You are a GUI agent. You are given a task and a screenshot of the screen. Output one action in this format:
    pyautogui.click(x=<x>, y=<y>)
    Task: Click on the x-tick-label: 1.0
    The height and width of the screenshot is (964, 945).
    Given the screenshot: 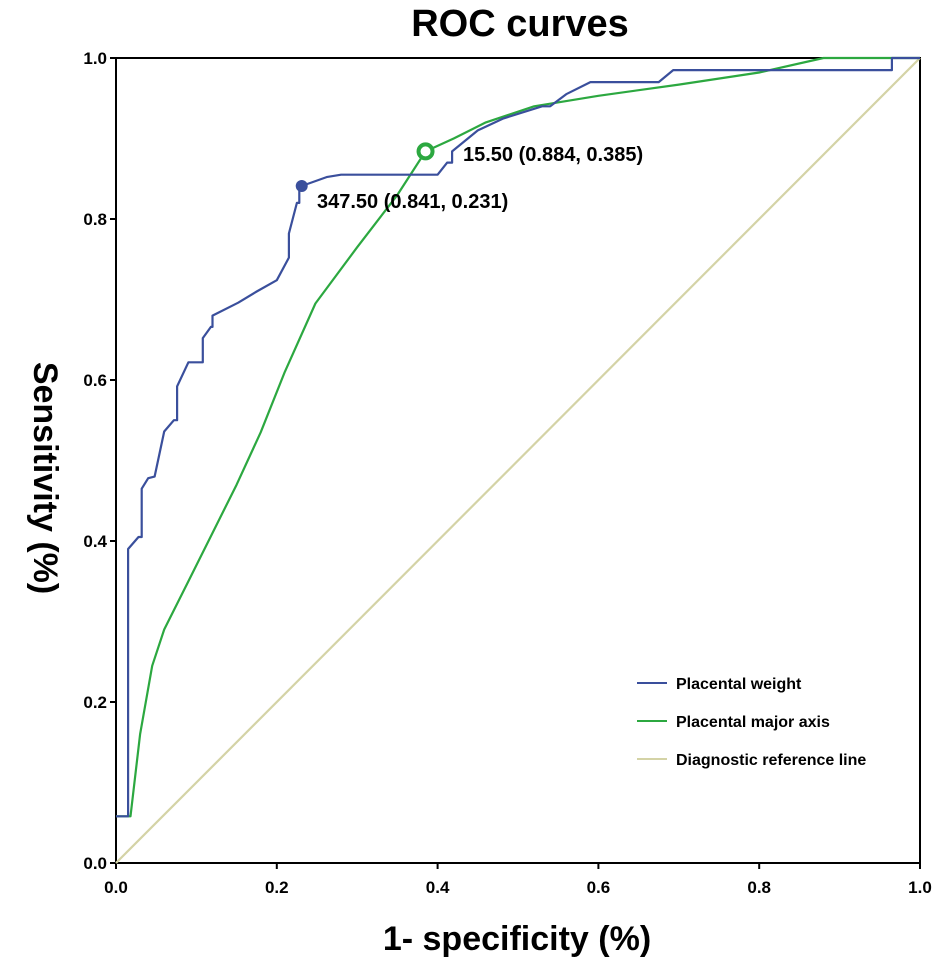 What is the action you would take?
    pyautogui.click(x=920, y=887)
    